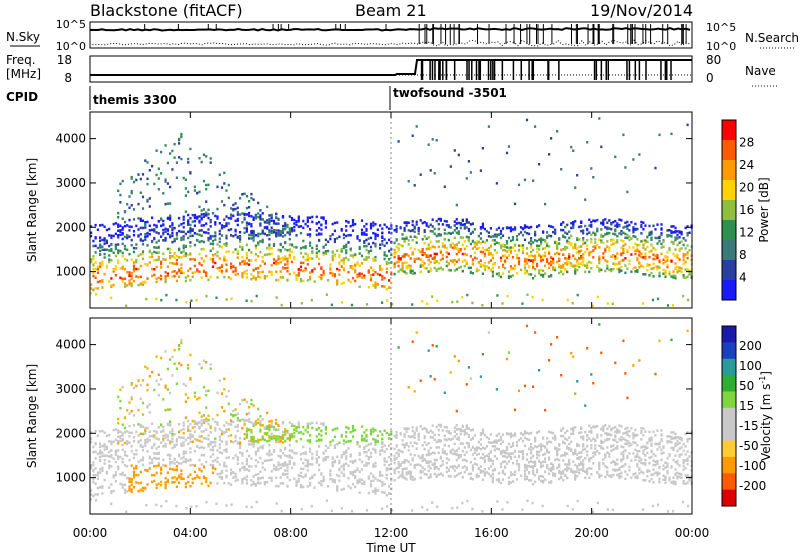  I want to click on colorbar-tick-label: 4, so click(743, 278).